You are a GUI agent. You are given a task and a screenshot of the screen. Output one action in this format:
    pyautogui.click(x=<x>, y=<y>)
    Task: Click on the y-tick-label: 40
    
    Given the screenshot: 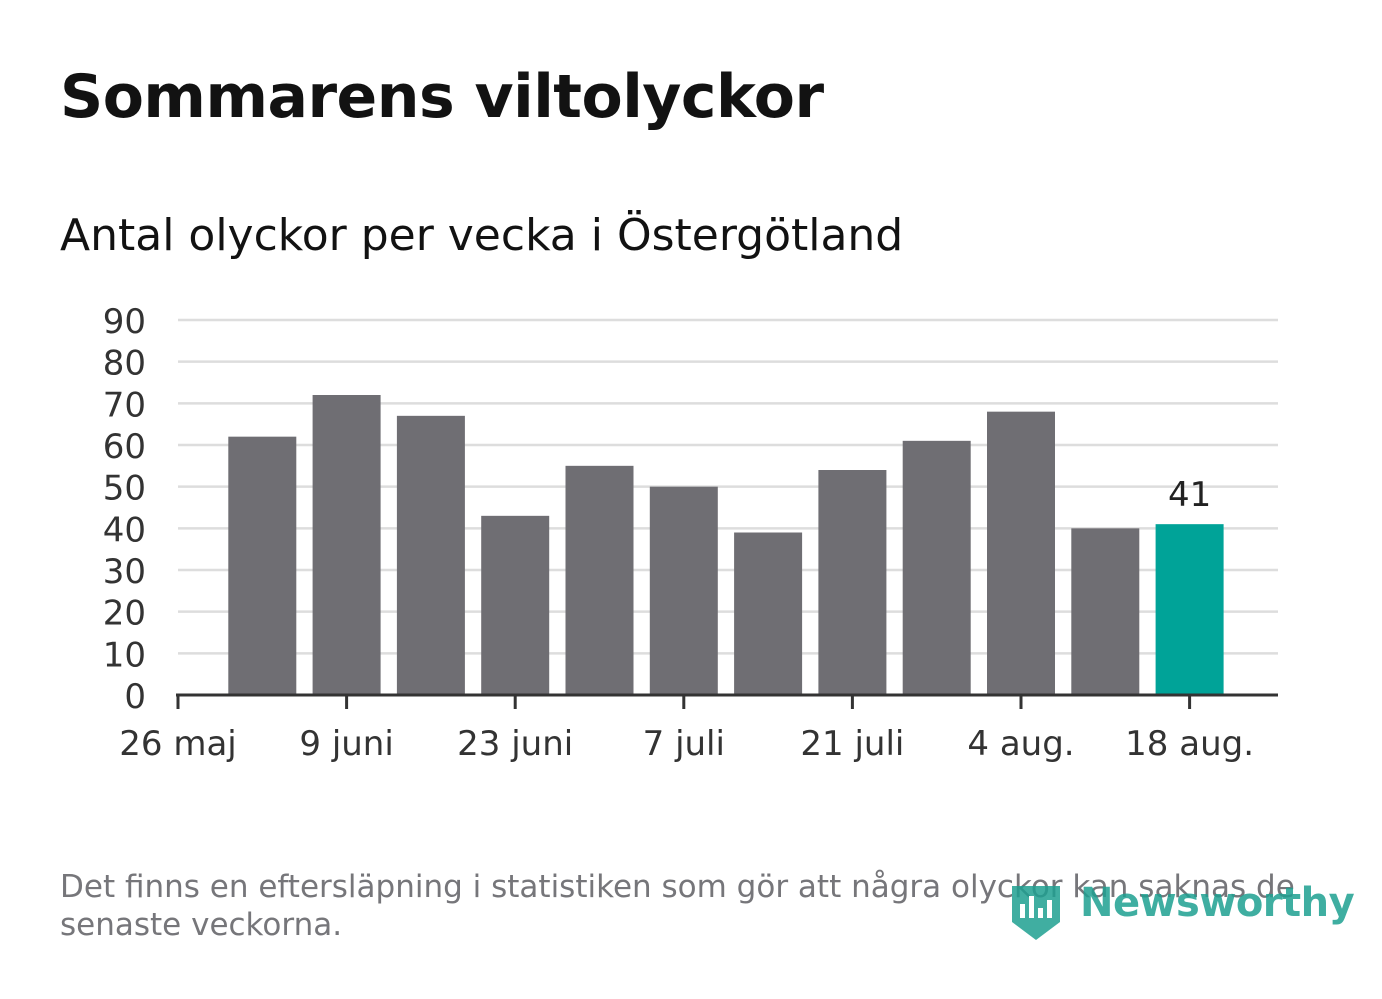 What is the action you would take?
    pyautogui.click(x=124, y=530)
    